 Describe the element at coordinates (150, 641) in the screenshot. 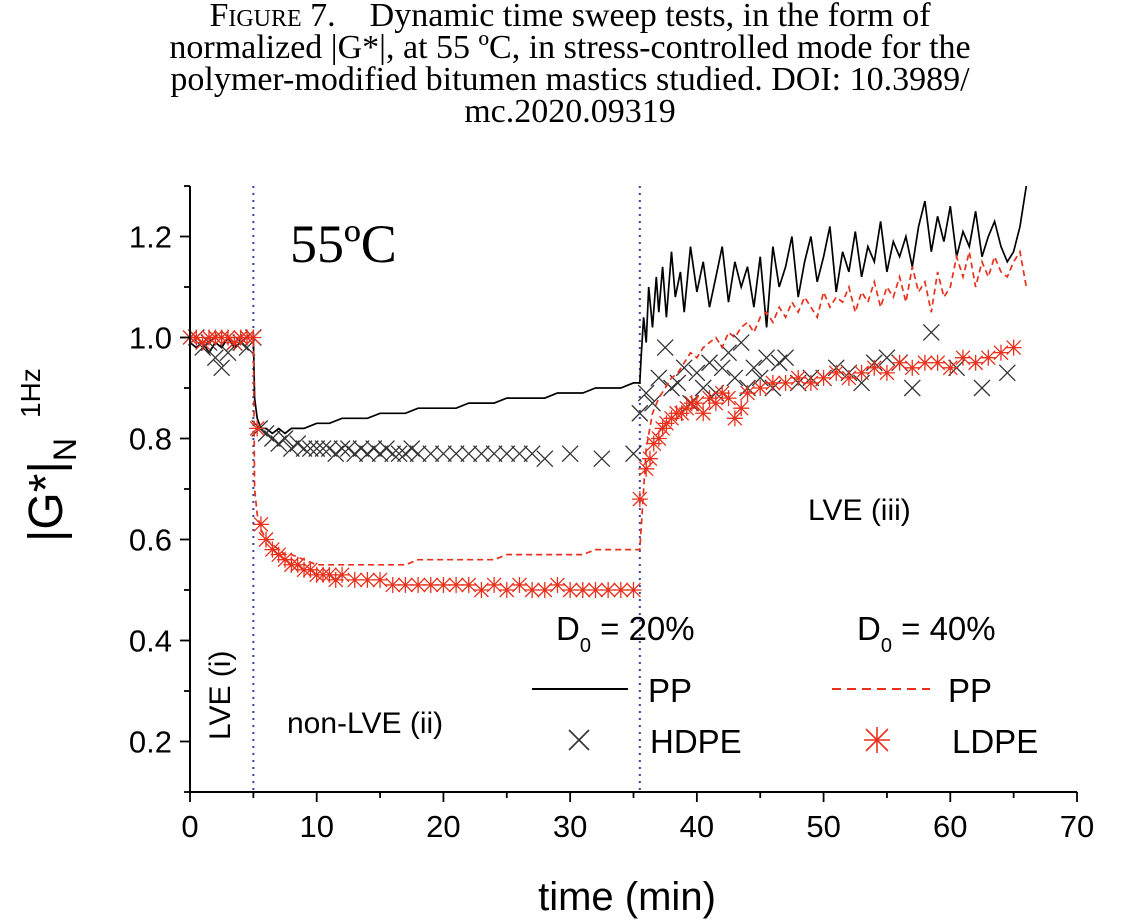

I see `y-tick-label: 0.4` at that location.